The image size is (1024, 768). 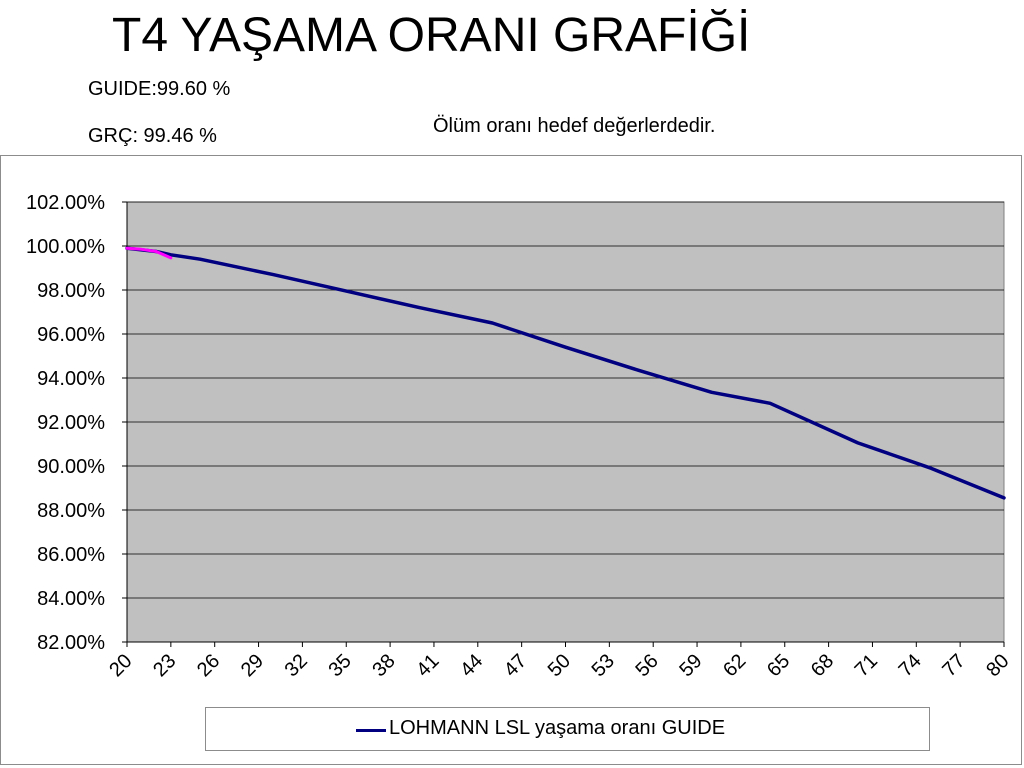 What do you see at coordinates (71, 643) in the screenshot?
I see `y-tick-label: 82.00%` at bounding box center [71, 643].